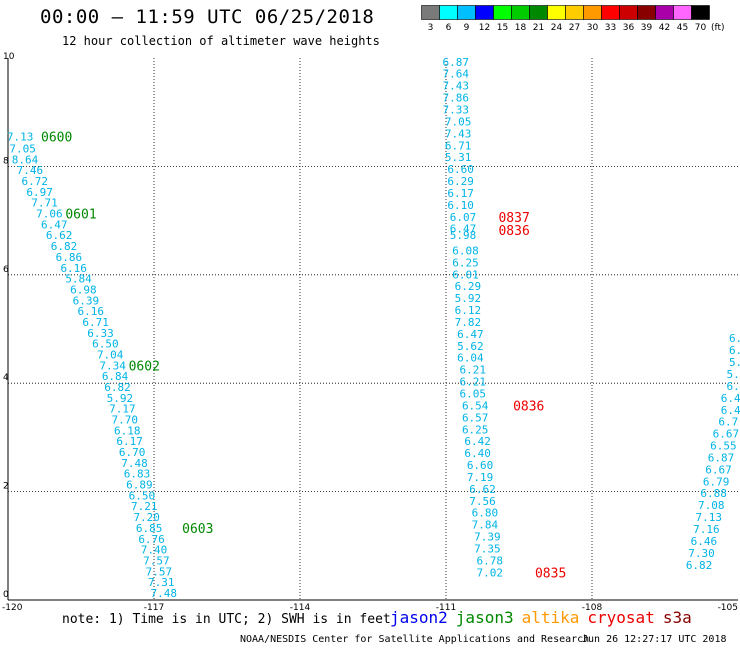  What do you see at coordinates (455, 62) in the screenshot?
I see `wave-height-value: 6.87` at bounding box center [455, 62].